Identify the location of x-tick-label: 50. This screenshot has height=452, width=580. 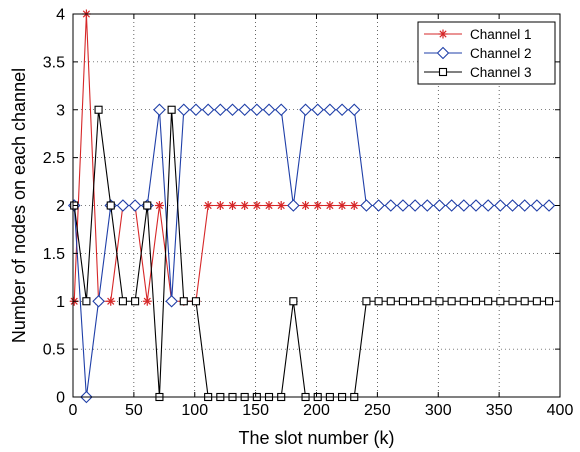
(134, 410).